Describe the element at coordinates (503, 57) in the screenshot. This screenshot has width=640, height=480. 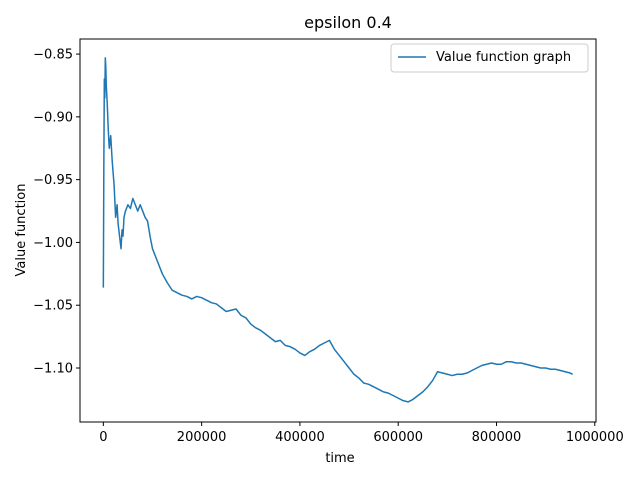
I see `legend-label: Value function graph` at that location.